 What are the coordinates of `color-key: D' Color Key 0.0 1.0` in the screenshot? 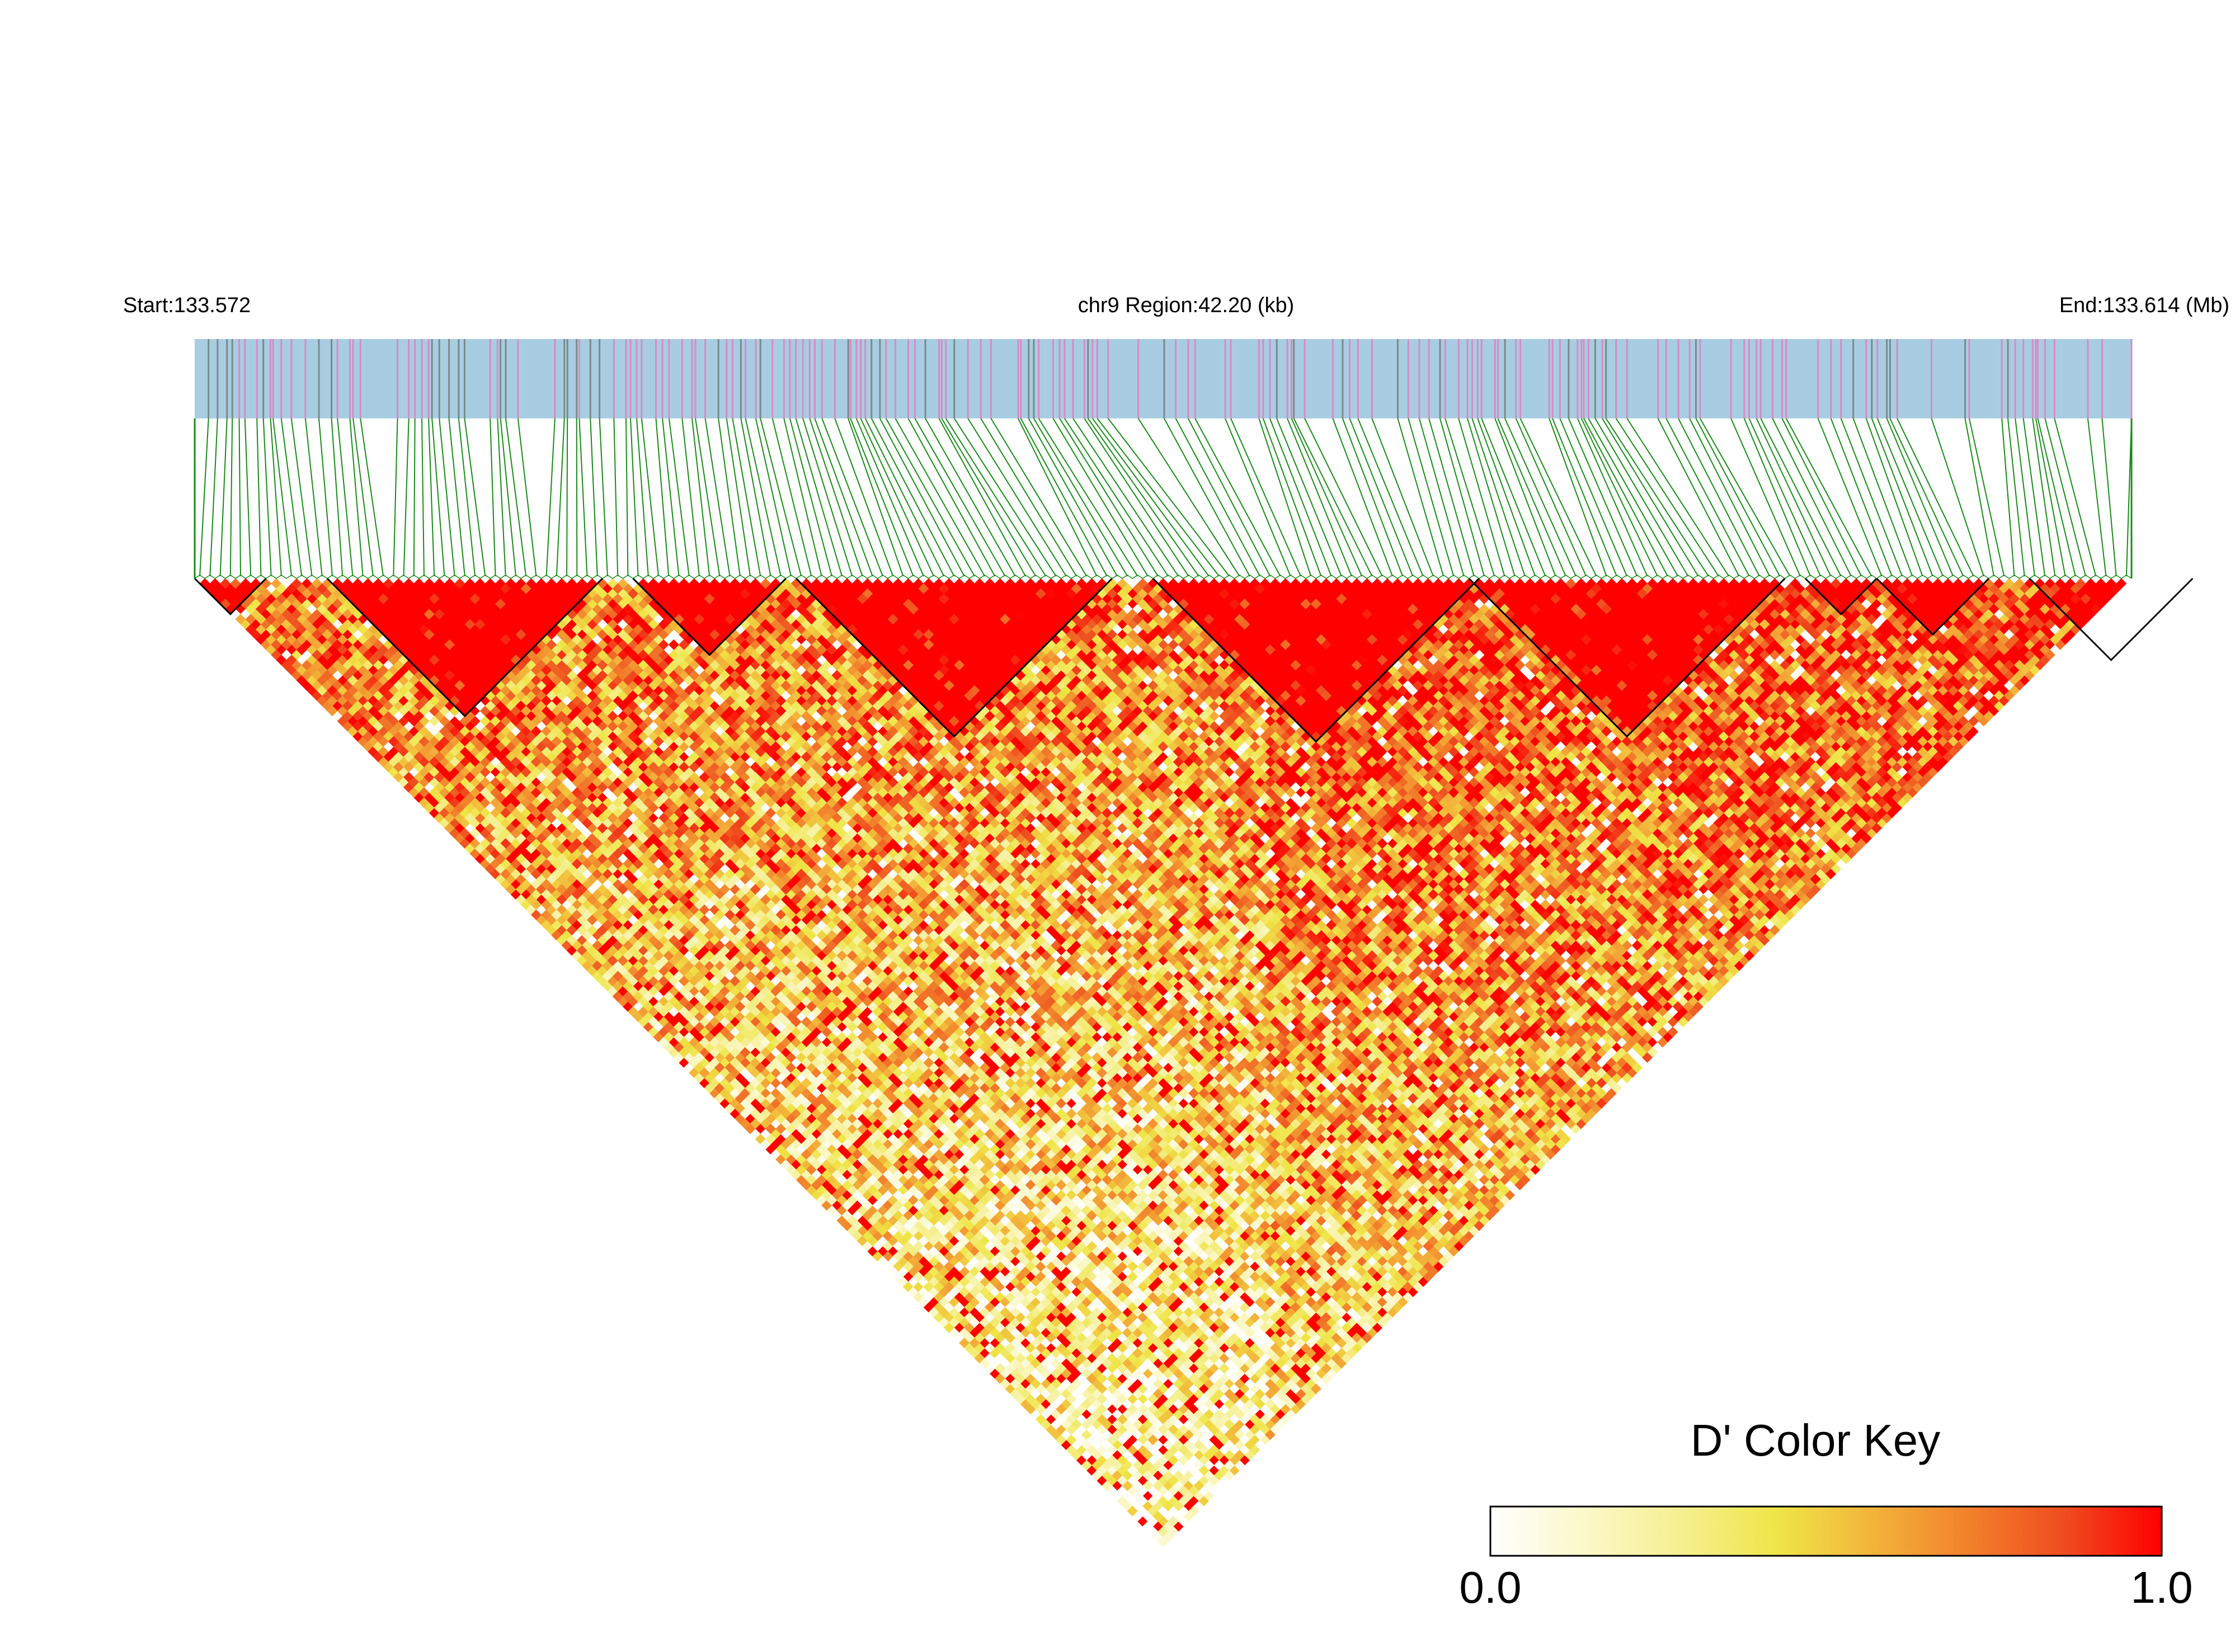 It's located at (1825, 1513).